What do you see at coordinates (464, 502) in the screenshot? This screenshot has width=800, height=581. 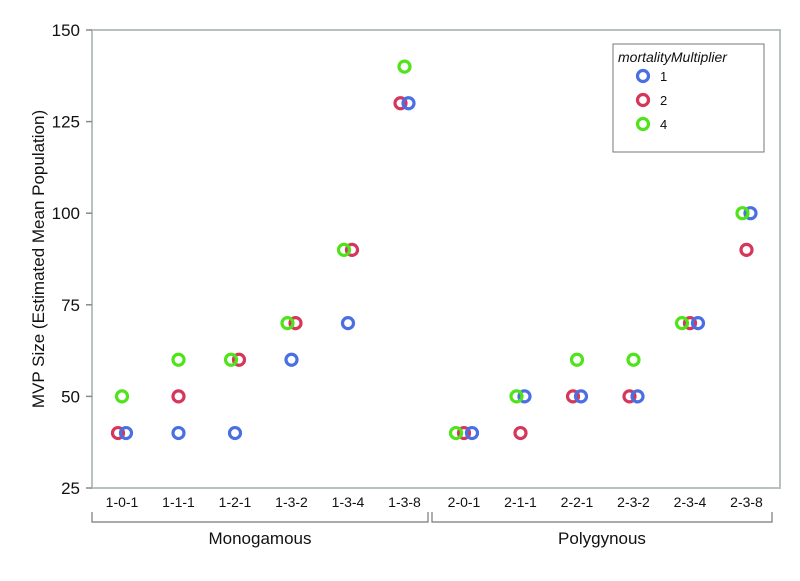 I see `x-tick-label: 2-0-1` at bounding box center [464, 502].